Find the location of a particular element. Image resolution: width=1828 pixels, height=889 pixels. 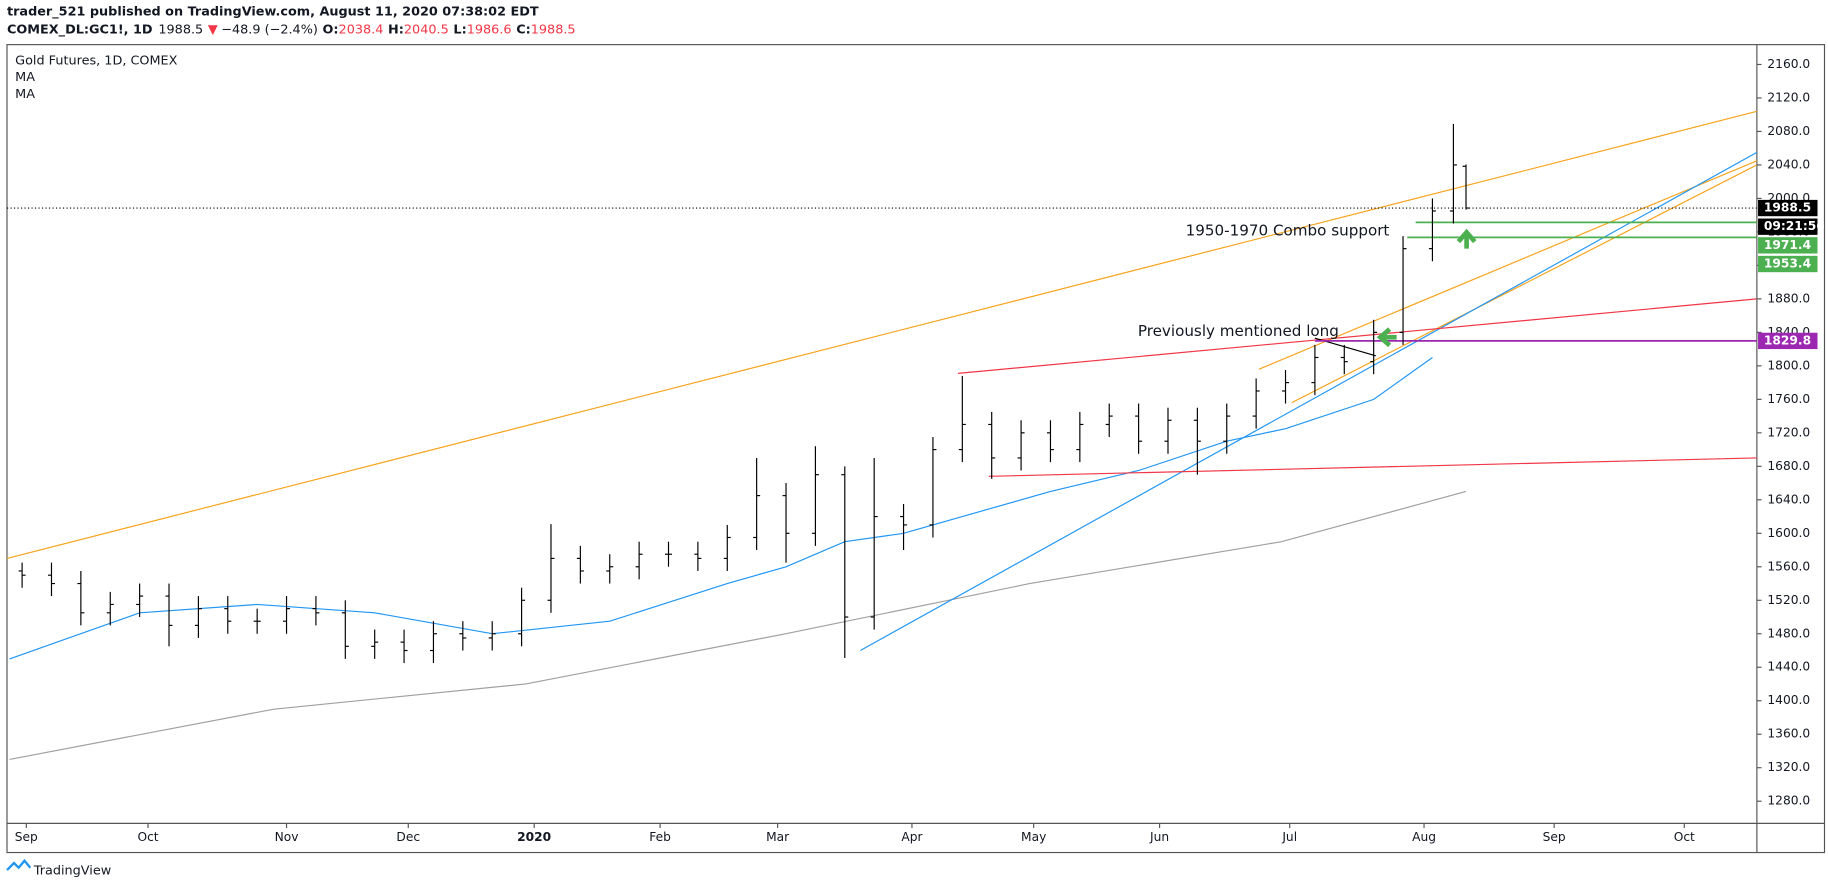

countdown: 09:21:56 is located at coordinates (1794, 226).